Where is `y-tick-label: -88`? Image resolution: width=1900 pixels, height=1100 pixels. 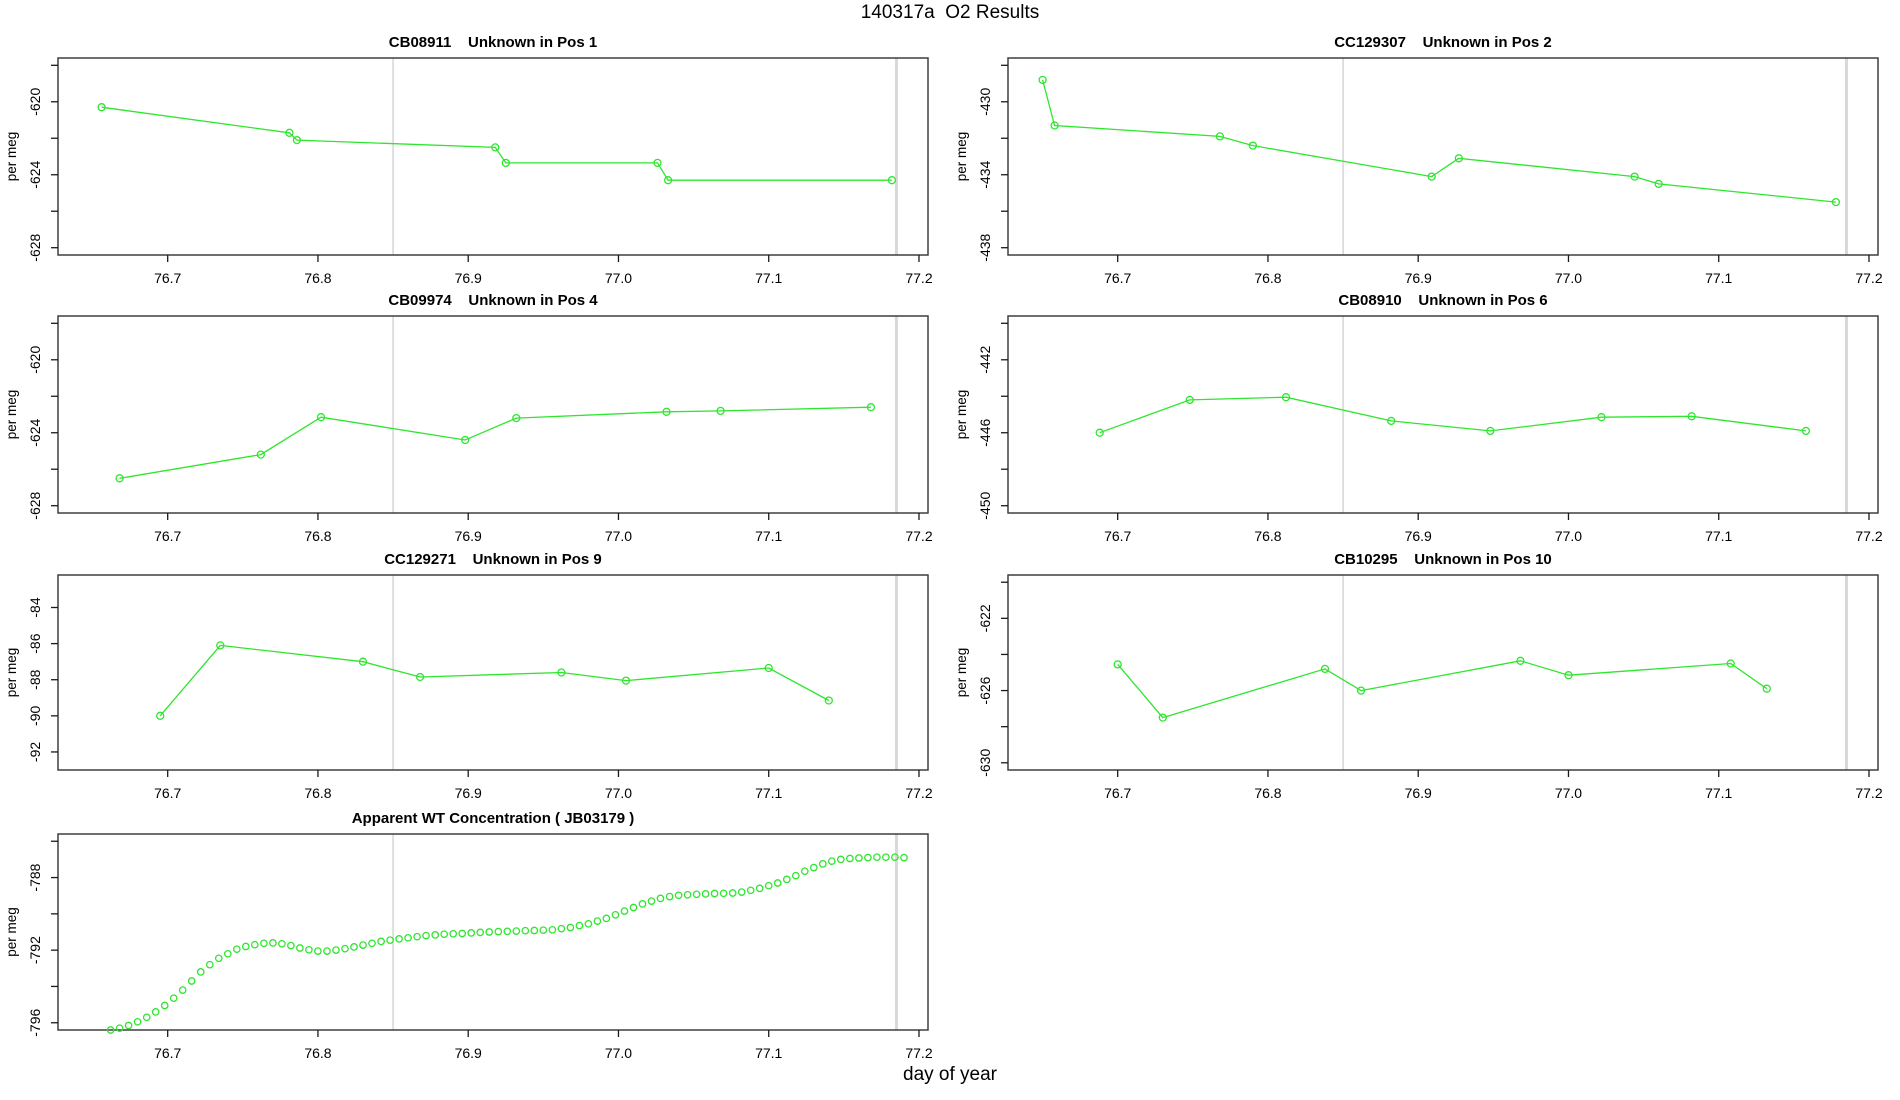 y-tick-label: -88 is located at coordinates (35, 679).